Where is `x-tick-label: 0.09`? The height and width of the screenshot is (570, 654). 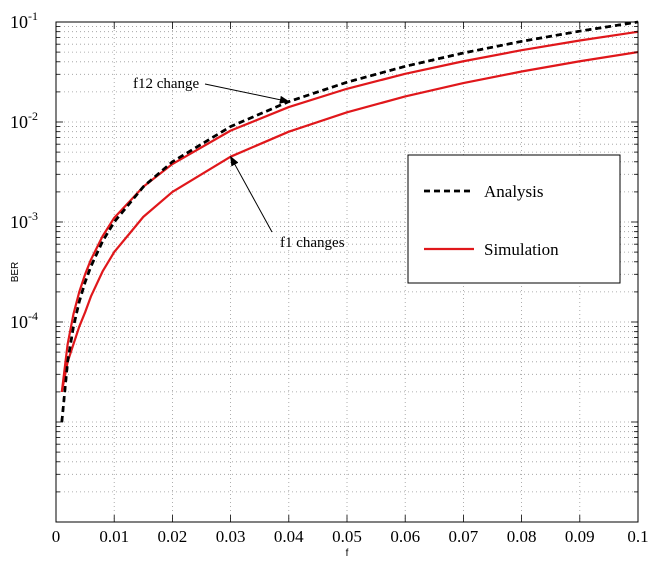 x-tick-label: 0.09 is located at coordinates (580, 536).